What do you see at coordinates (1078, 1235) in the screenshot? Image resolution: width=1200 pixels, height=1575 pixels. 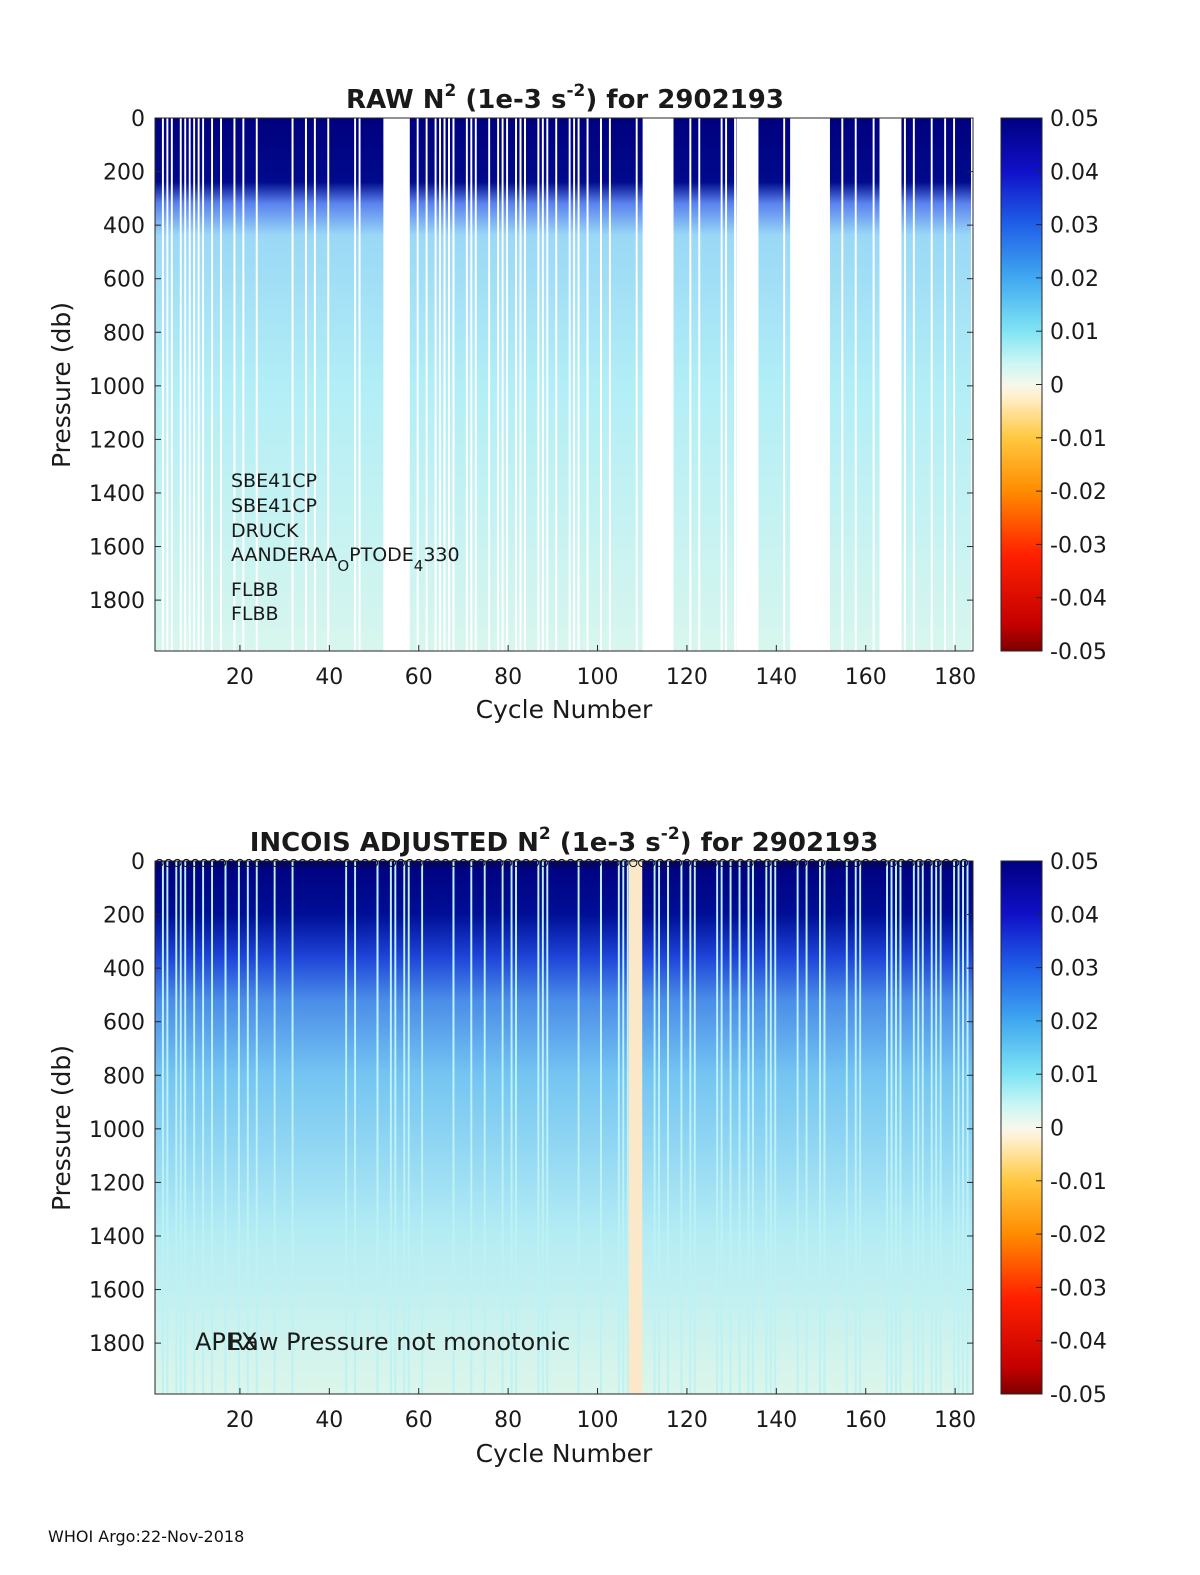 I see `colorbar-tick-label: -0.02` at bounding box center [1078, 1235].